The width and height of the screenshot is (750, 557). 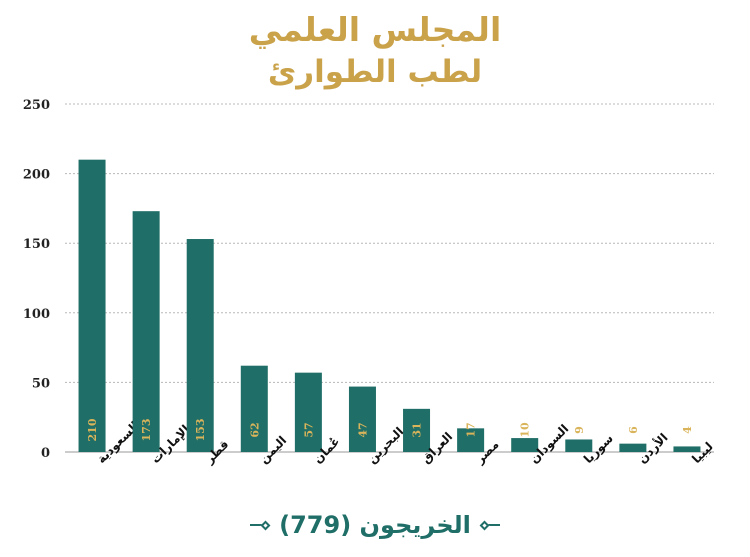 I want to click on graduates-total: الخريجون (779), so click(x=375, y=525).